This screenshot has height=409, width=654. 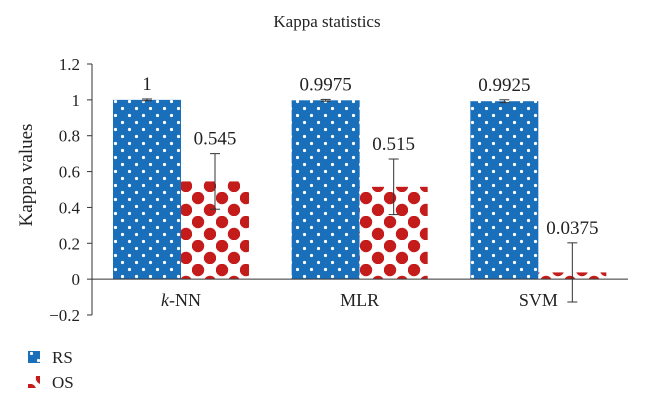 I want to click on data-label-rs-1: 0.9975, so click(x=326, y=84).